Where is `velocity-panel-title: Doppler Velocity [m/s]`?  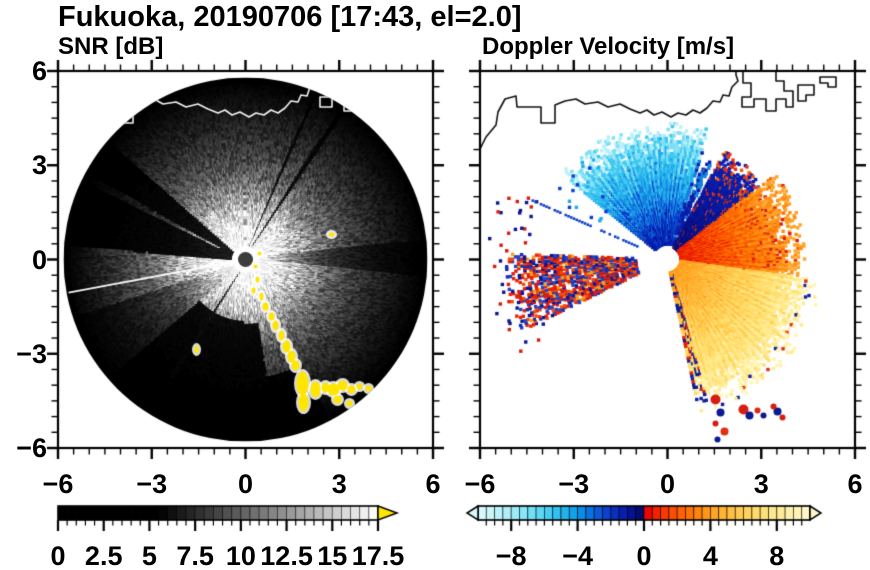 velocity-panel-title: Doppler Velocity [m/s] is located at coordinates (608, 46).